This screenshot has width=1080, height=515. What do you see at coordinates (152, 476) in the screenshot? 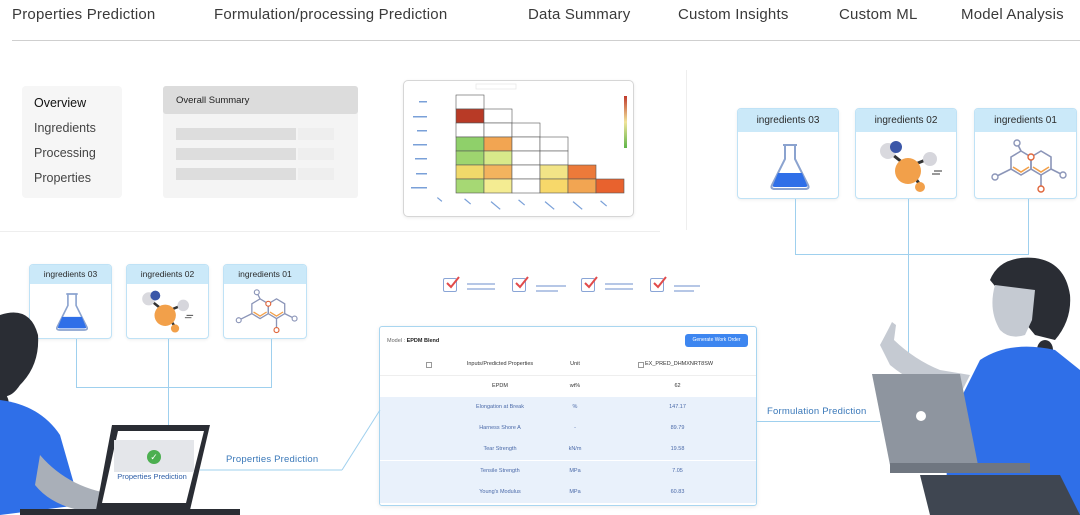
I see `laptop-screen-label: Properties Prediction` at bounding box center [152, 476].